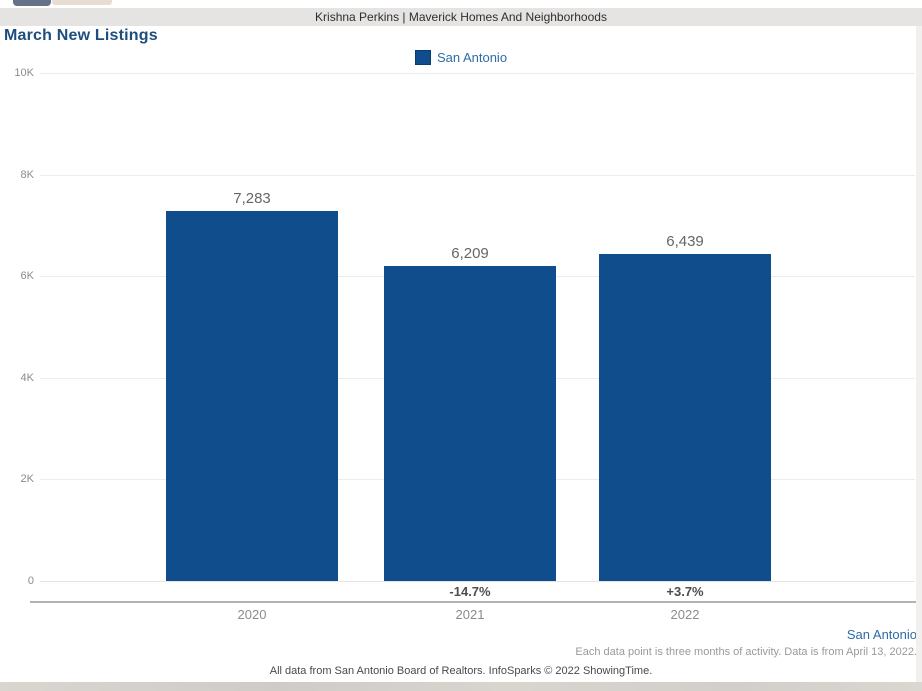 The width and height of the screenshot is (922, 691). I want to click on x-axis-tick-label: 2021, so click(470, 614).